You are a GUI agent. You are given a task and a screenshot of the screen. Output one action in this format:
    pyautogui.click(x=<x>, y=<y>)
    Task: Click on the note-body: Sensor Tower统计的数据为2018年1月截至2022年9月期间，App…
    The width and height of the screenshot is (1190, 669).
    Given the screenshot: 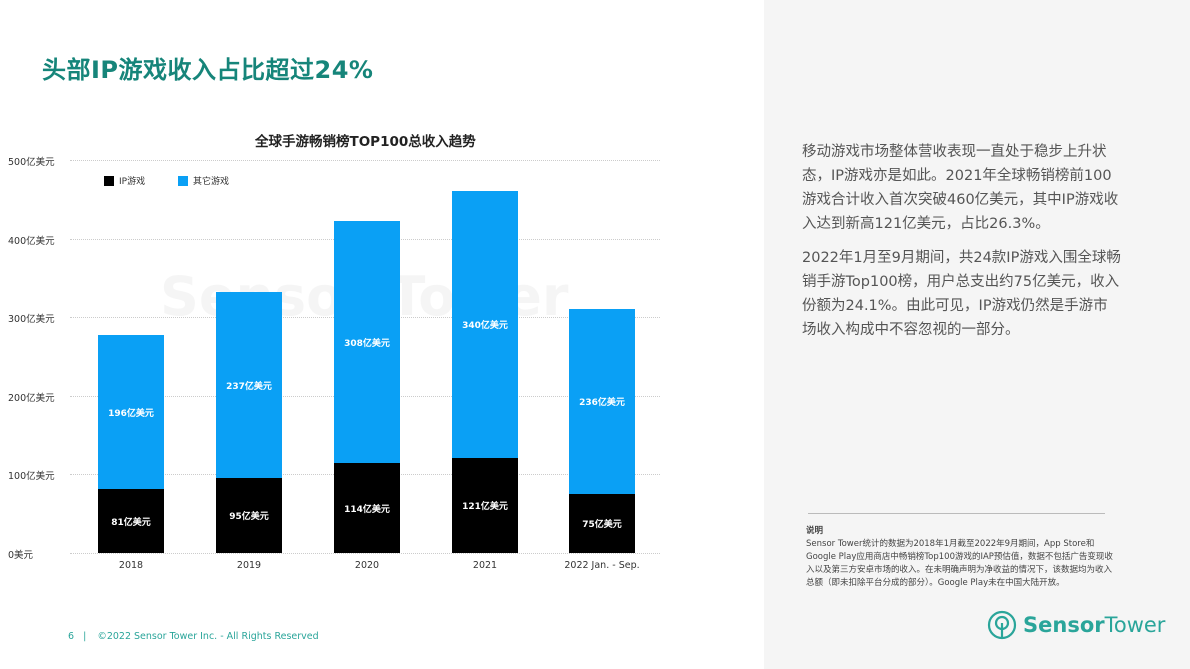 What is the action you would take?
    pyautogui.click(x=959, y=563)
    